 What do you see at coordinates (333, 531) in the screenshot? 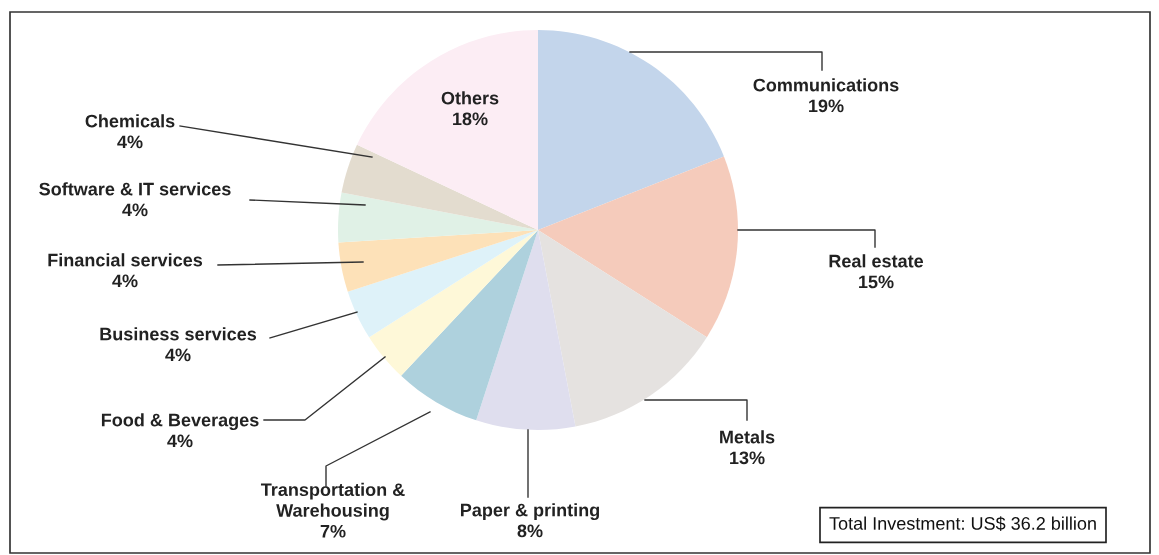
I see `data-label: 7%` at bounding box center [333, 531].